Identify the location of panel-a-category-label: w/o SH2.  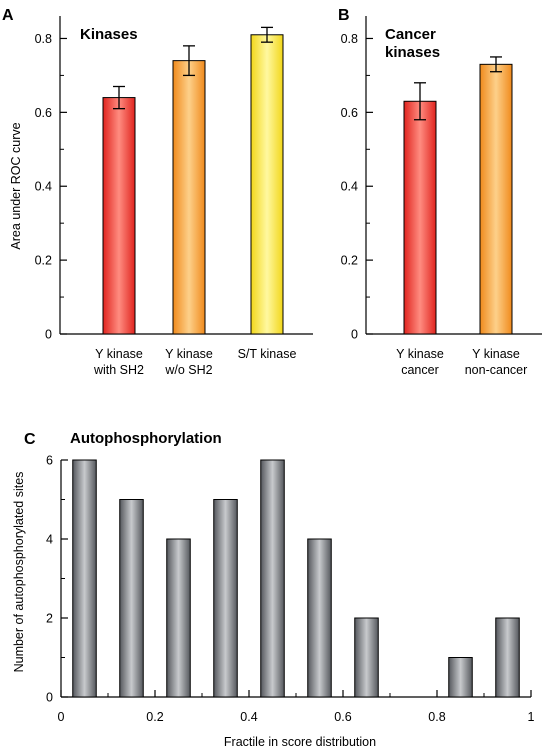
(188, 370).